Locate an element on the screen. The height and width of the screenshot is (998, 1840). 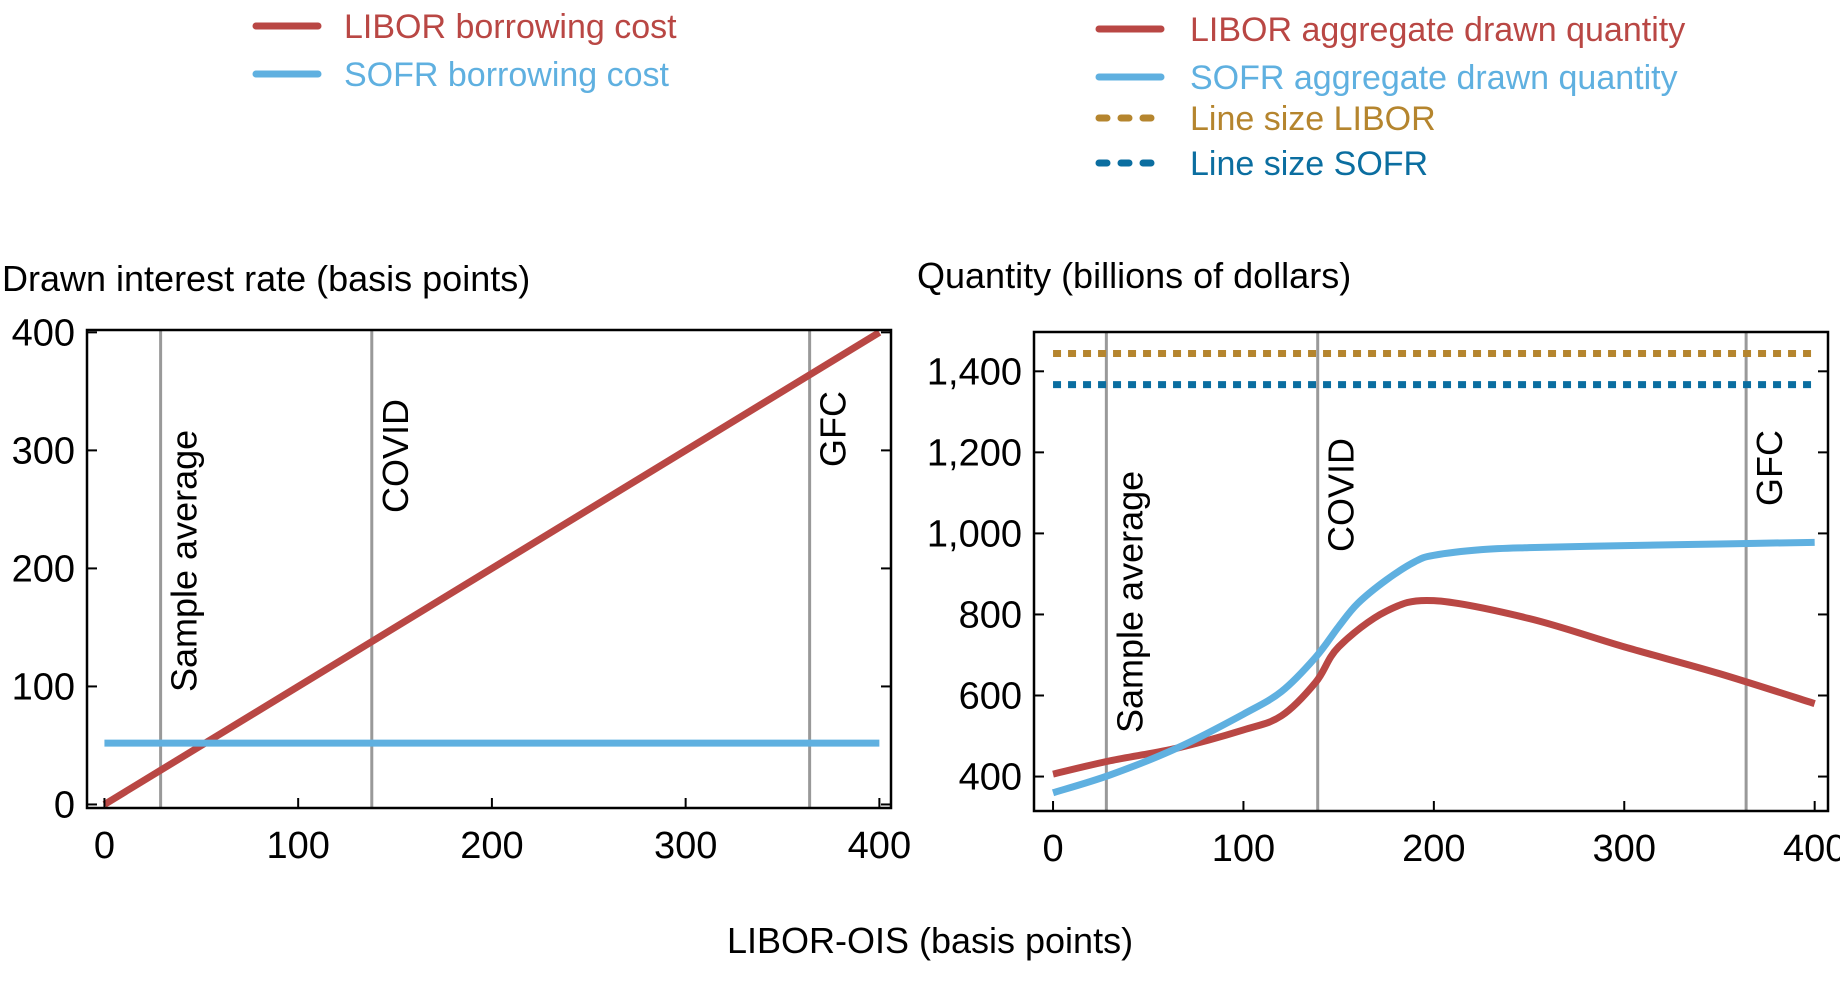
legend-left: LIBOR borrowing cost SOFR borrowing cost is located at coordinates (464, 51).